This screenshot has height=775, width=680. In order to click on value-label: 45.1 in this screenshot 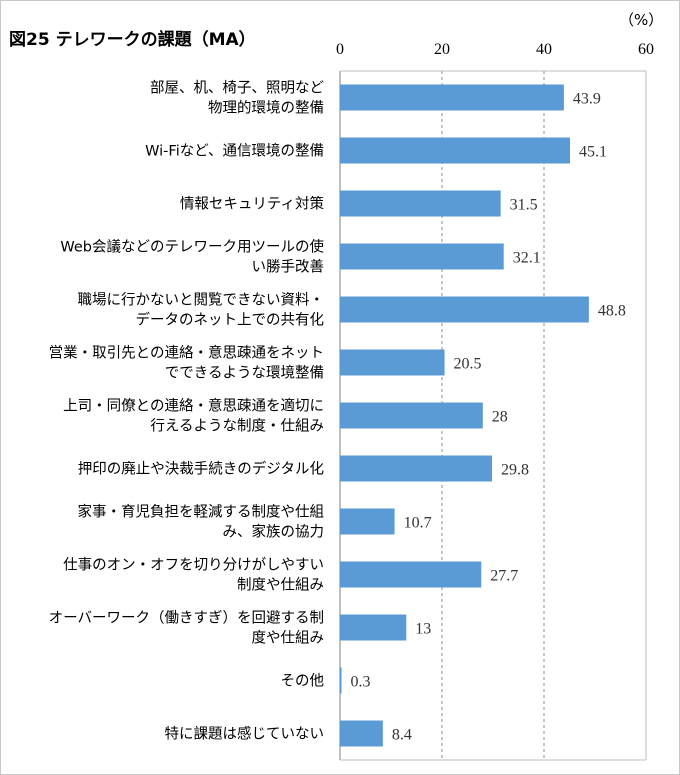, I will do `click(593, 152)`.